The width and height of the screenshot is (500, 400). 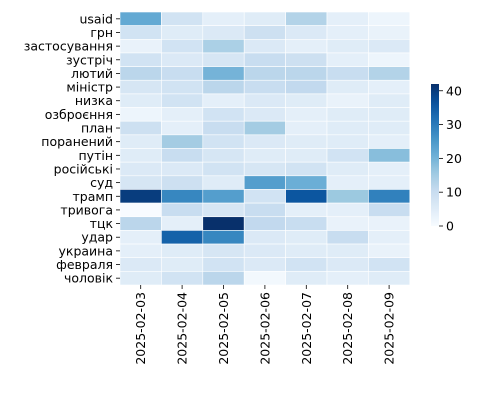 I want to click on x-tick-label: 2025-02-08, so click(x=347, y=328).